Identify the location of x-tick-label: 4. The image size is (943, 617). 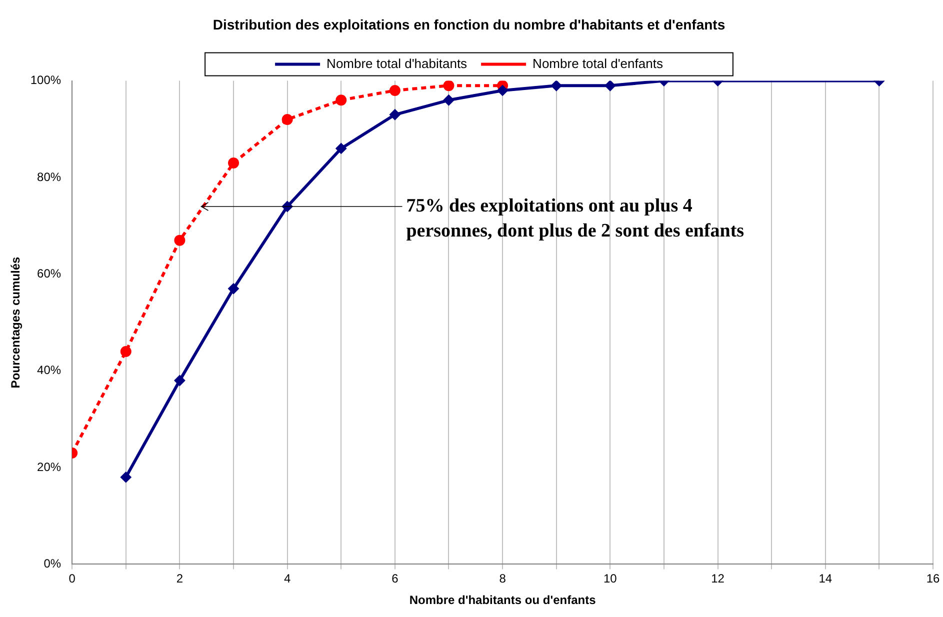
(287, 579).